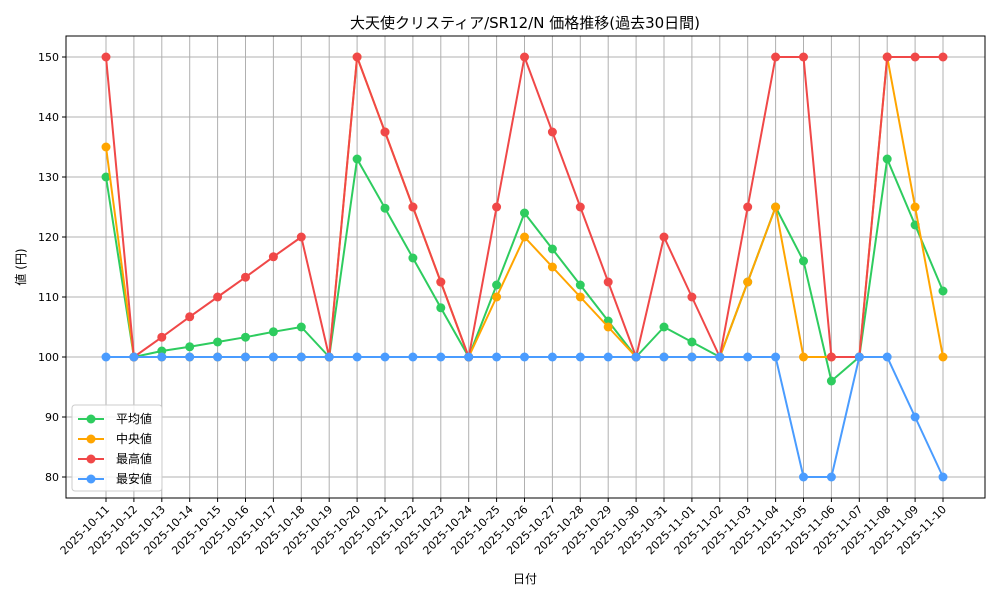 Image resolution: width=1000 pixels, height=600 pixels. Describe the element at coordinates (134, 478) in the screenshot. I see `legend-label: 最安値` at that location.